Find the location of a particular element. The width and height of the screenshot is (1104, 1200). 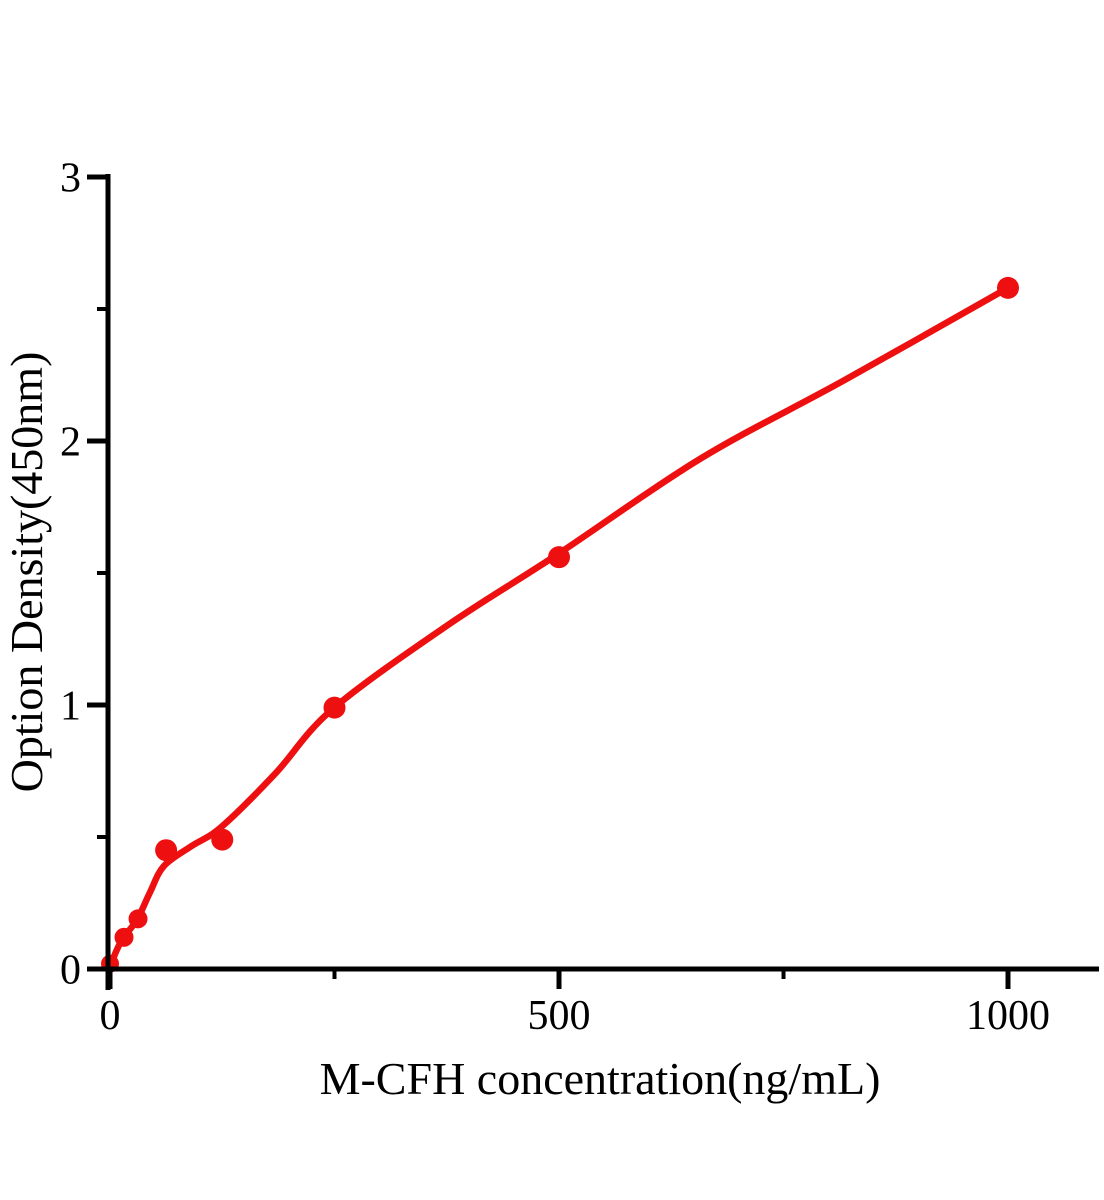

y-tick-label: 0 is located at coordinates (70, 971).